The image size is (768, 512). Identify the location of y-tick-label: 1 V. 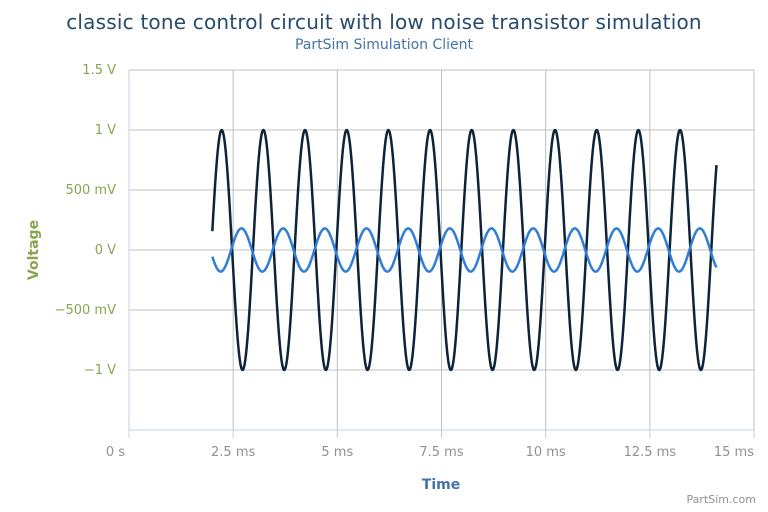
(105, 130).